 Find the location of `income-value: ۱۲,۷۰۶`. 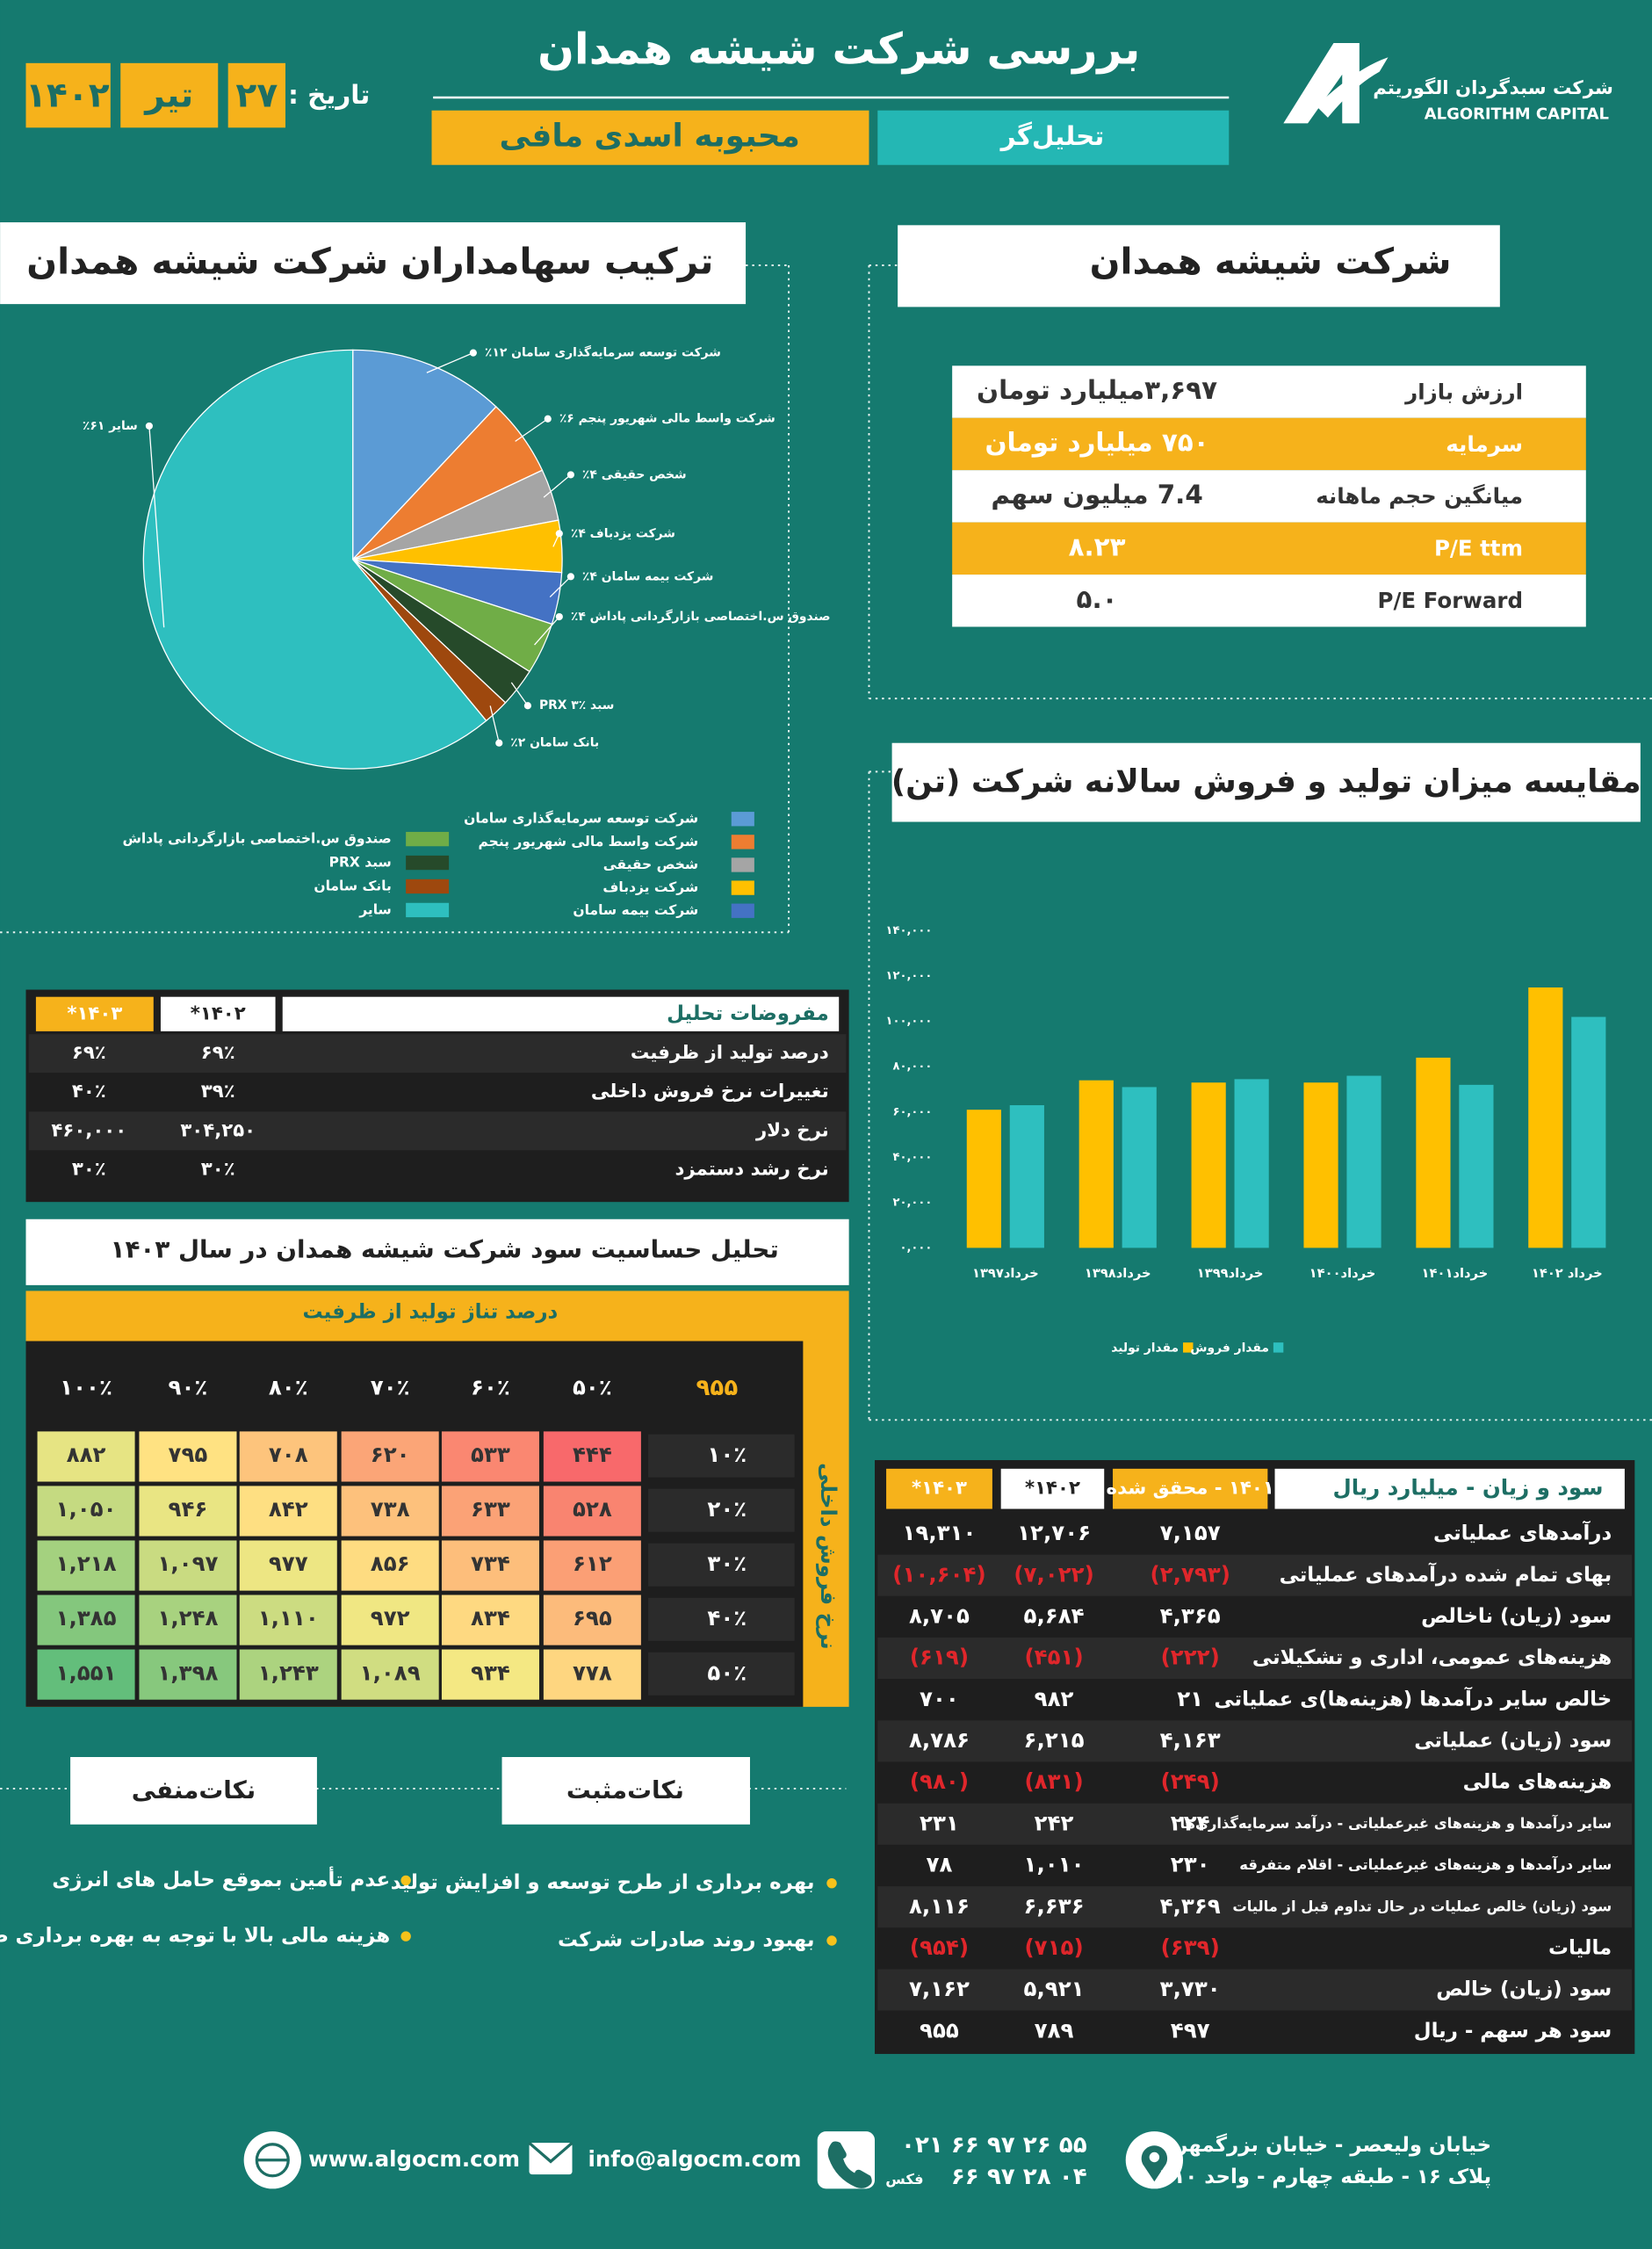

income-value: ۱۲,۷۰۶ is located at coordinates (1054, 1532).